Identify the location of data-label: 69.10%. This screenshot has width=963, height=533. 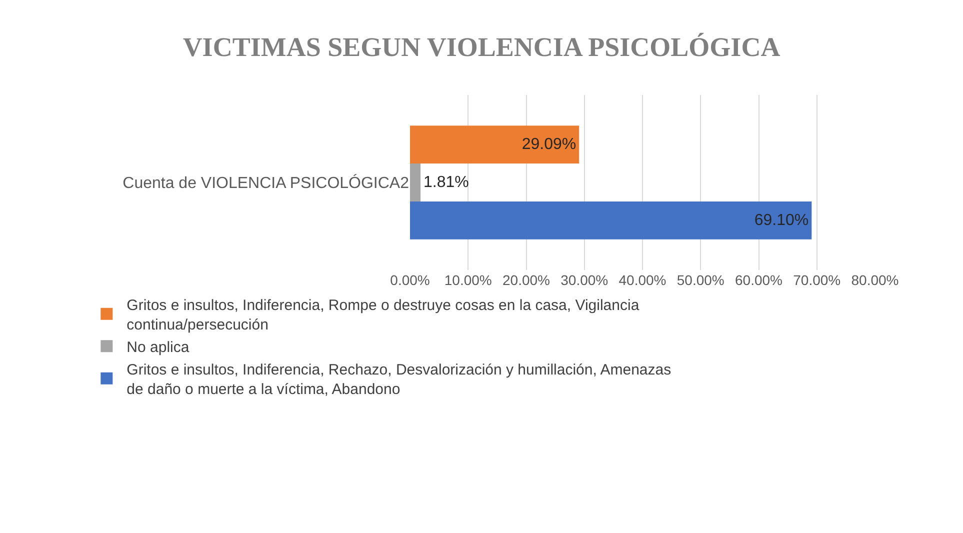
(781, 220).